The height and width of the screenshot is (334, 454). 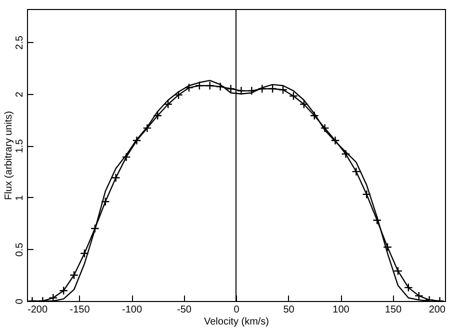 I want to click on y-tick-label: 2.5, so click(x=20, y=42).